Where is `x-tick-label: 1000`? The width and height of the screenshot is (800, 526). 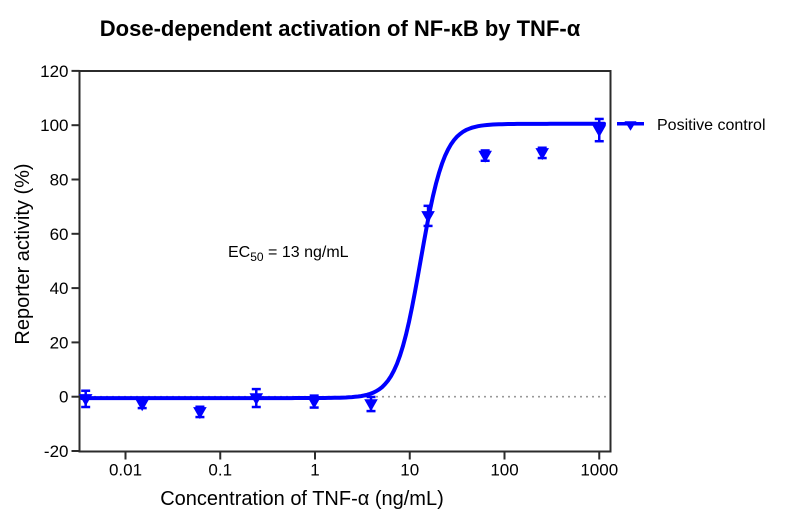 x-tick-label: 1000 is located at coordinates (599, 470).